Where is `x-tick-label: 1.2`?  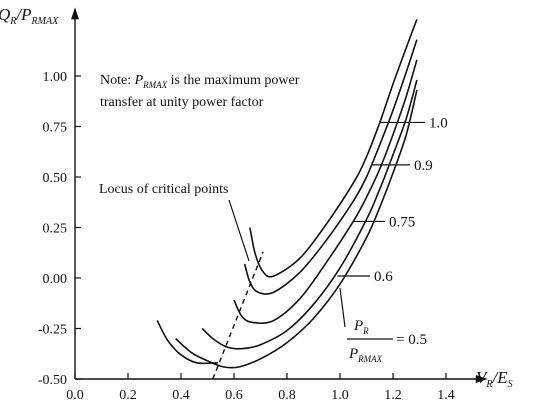 x-tick-label: 1.2 is located at coordinates (393, 395).